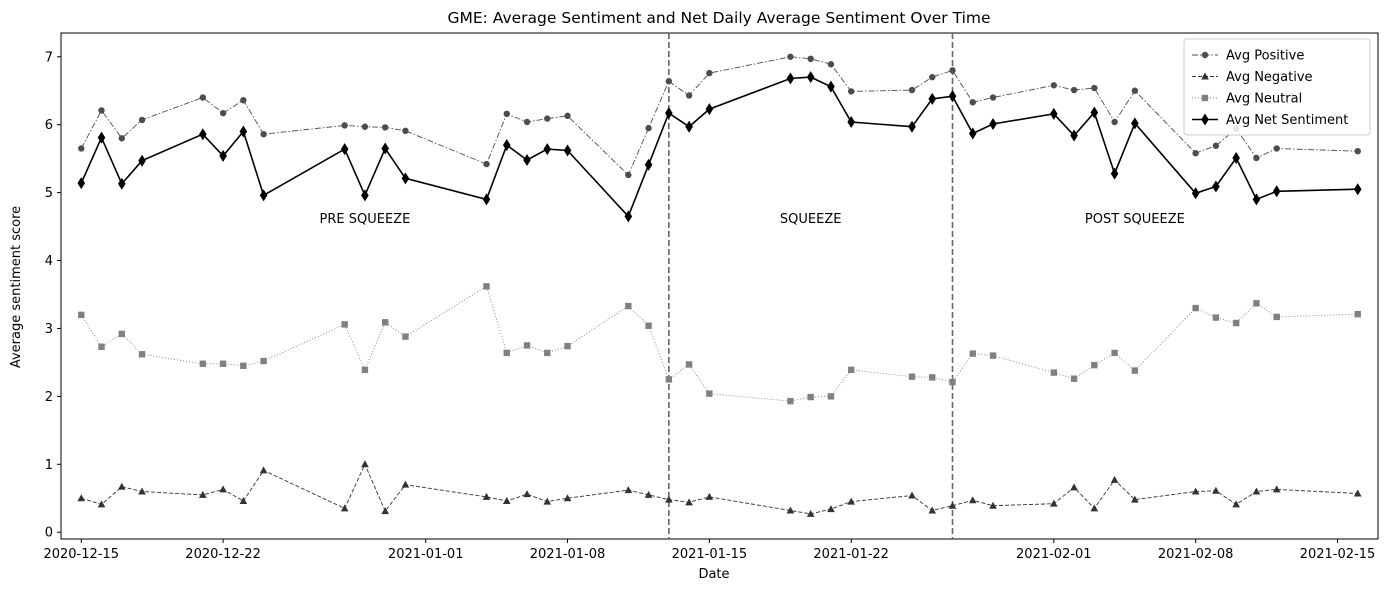 The width and height of the screenshot is (1389, 590). What do you see at coordinates (1269, 77) in the screenshot?
I see `legend-label: Avg Negative` at bounding box center [1269, 77].